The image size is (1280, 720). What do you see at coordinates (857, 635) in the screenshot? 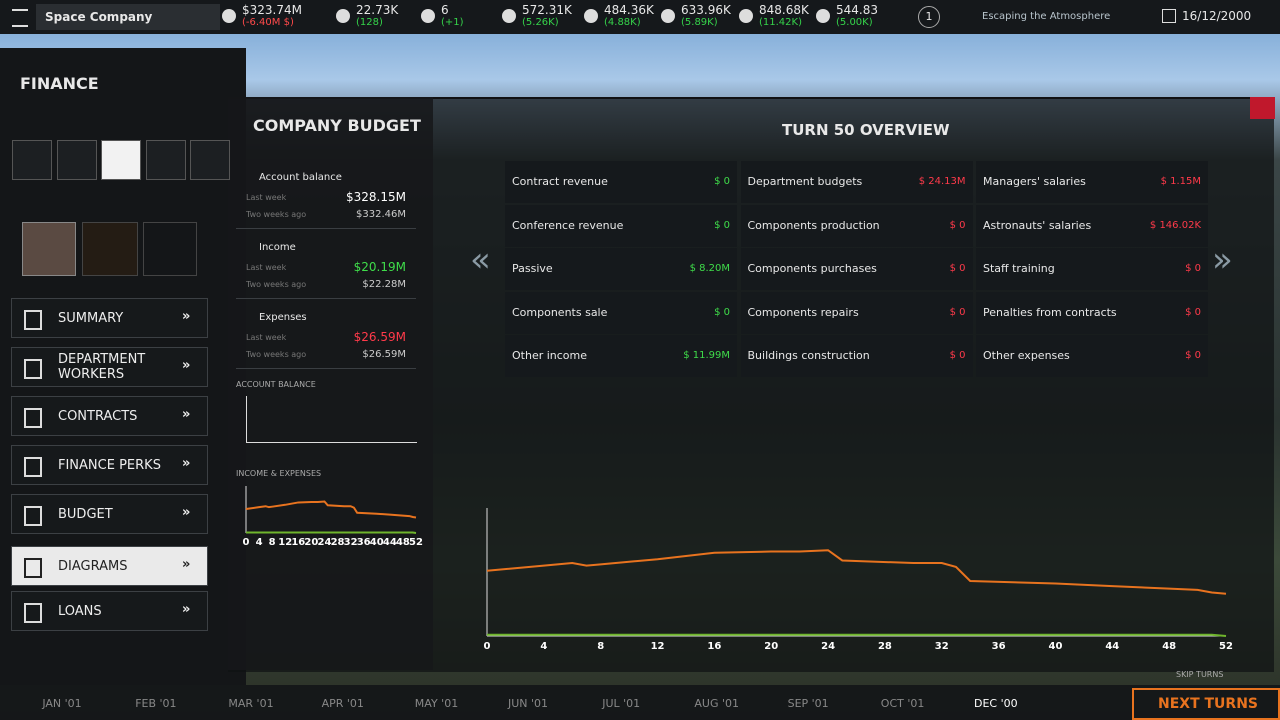
I see `data-line` at bounding box center [857, 635].